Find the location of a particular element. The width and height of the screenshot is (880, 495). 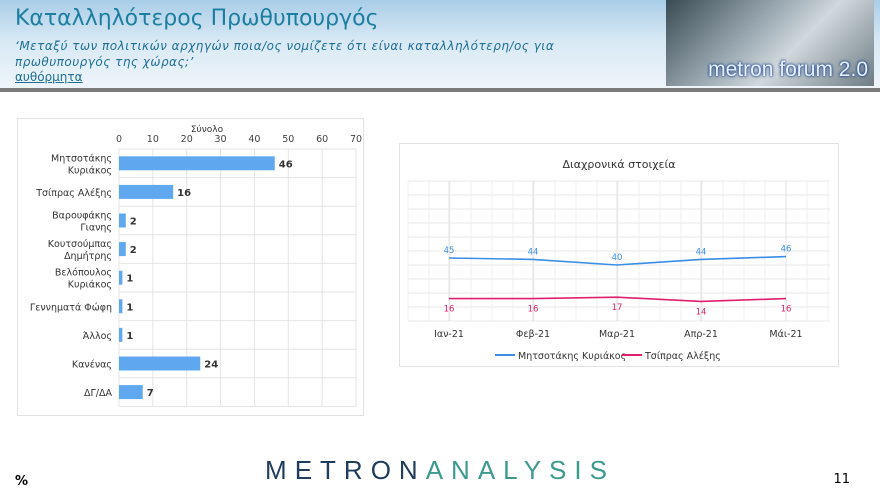

category-label: Μητσοτάκης is located at coordinates (81, 158).